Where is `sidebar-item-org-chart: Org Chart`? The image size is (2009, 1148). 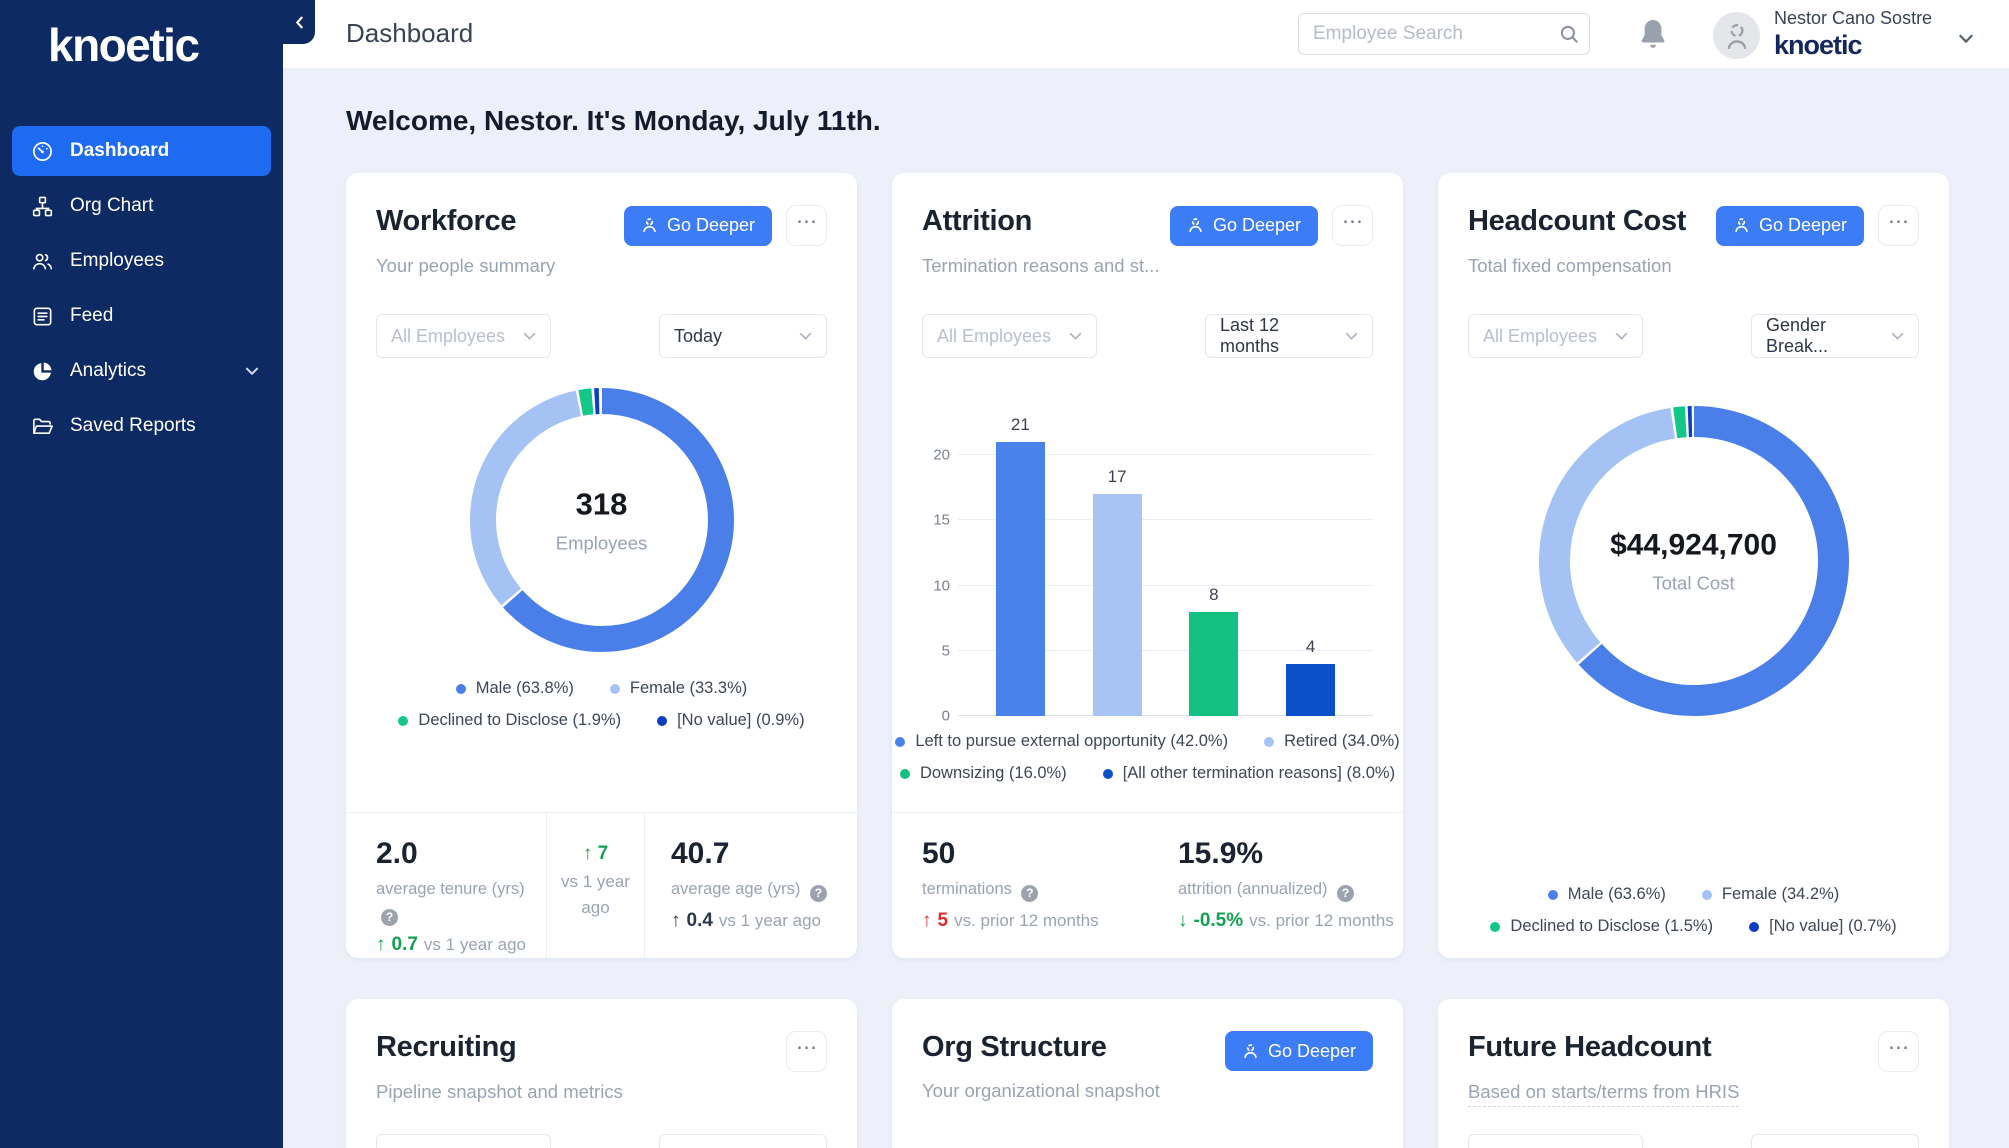 sidebar-item-org-chart: Org Chart is located at coordinates (141, 206).